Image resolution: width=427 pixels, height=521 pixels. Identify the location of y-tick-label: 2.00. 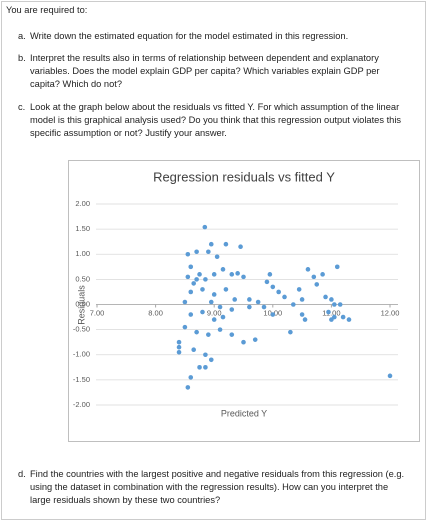
(82, 203).